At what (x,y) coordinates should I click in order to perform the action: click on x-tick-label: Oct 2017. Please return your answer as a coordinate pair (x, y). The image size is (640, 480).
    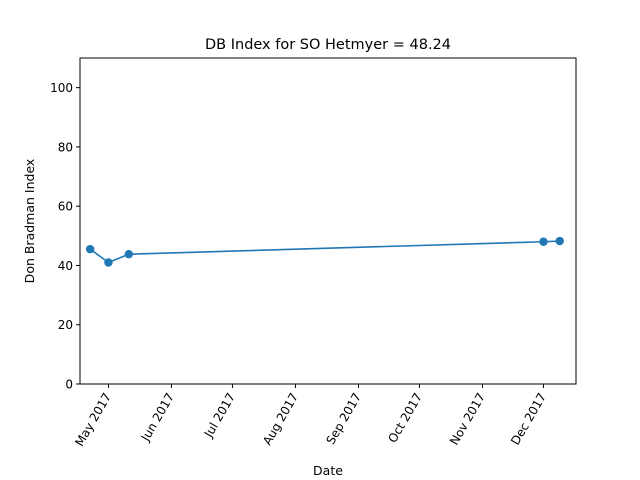
    Looking at the image, I should click on (405, 418).